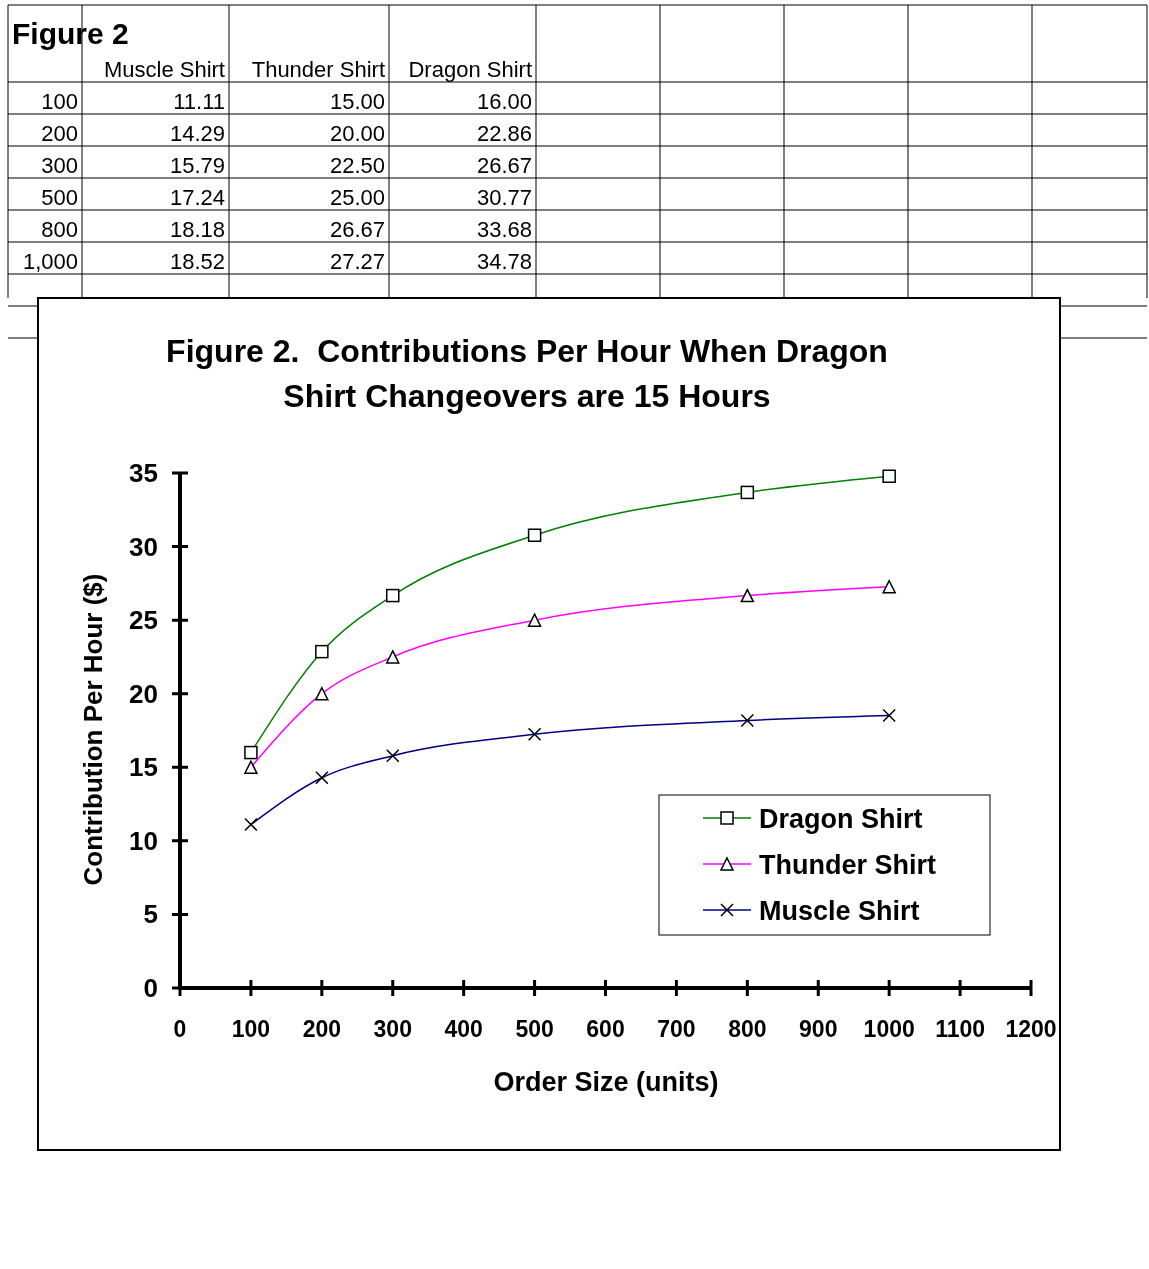  Describe the element at coordinates (143, 840) in the screenshot. I see `y-tick-label: 10` at that location.